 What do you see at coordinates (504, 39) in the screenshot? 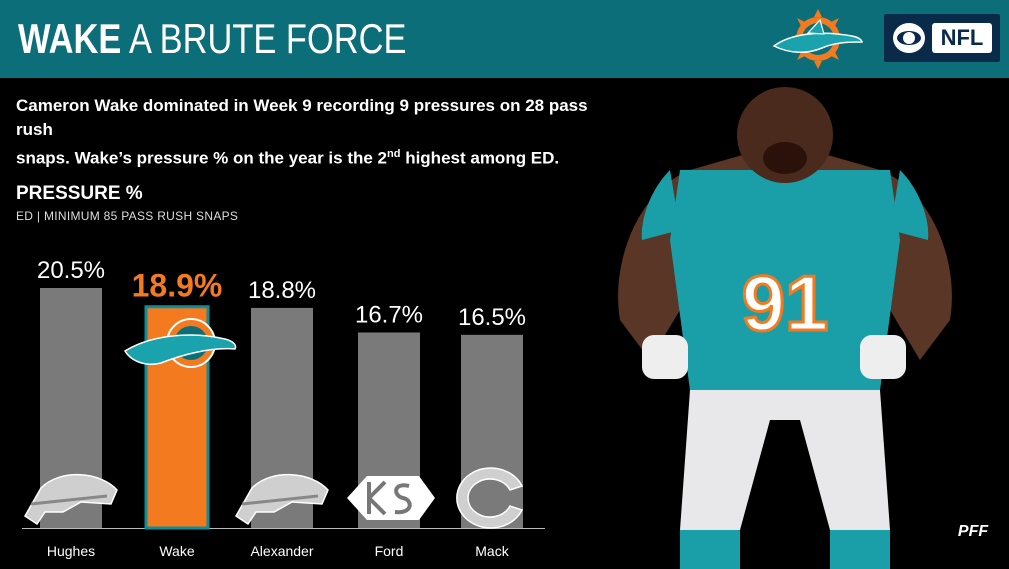
I see `header-bar: WAKE A BRUTE FORCE NFL` at bounding box center [504, 39].